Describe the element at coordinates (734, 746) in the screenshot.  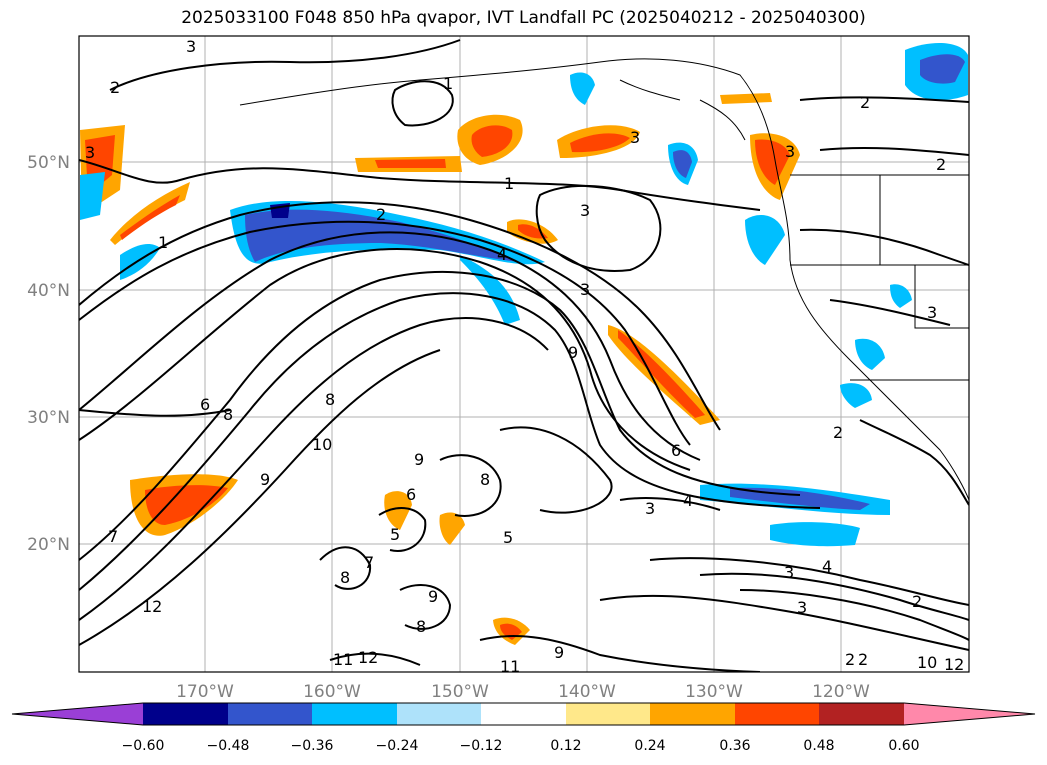
I see `colorbar-tick-label: 0.36` at that location.